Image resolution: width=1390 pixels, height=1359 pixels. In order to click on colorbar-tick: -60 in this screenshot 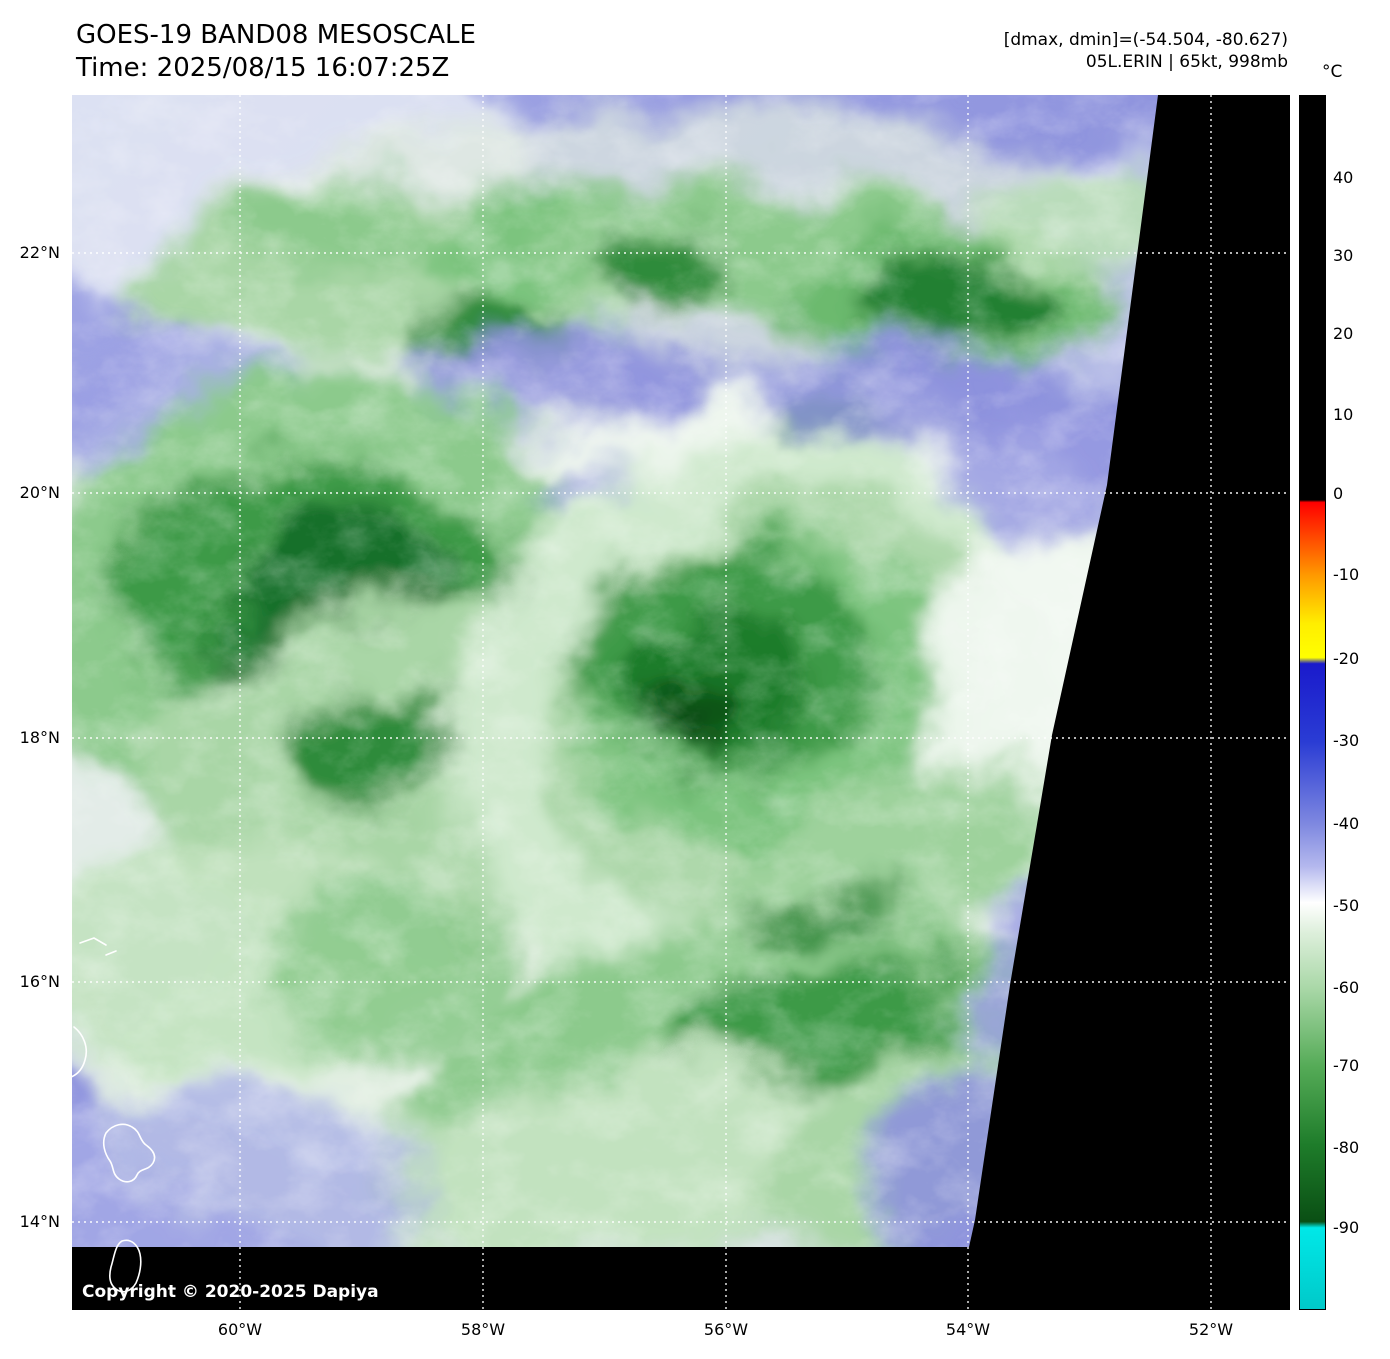, I will do `click(1346, 987)`.